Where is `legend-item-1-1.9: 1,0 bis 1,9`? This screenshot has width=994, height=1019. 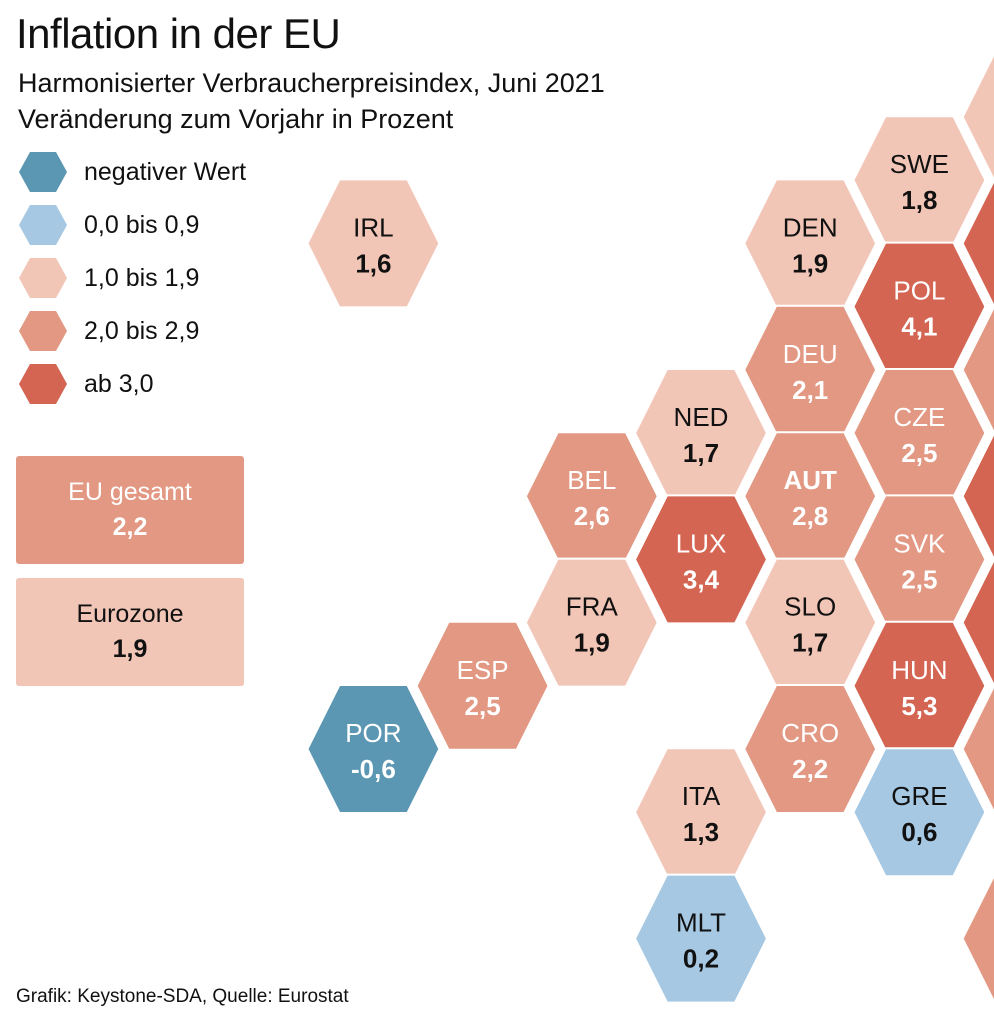 legend-item-1-1.9: 1,0 bis 1,9 is located at coordinates (108, 278).